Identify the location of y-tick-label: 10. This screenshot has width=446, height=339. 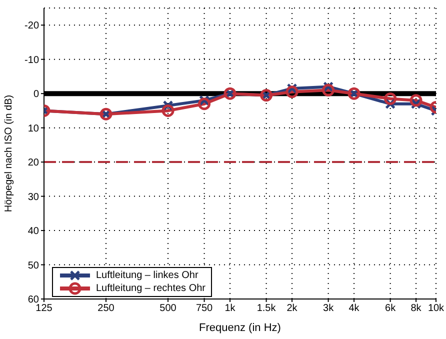
(34, 128).